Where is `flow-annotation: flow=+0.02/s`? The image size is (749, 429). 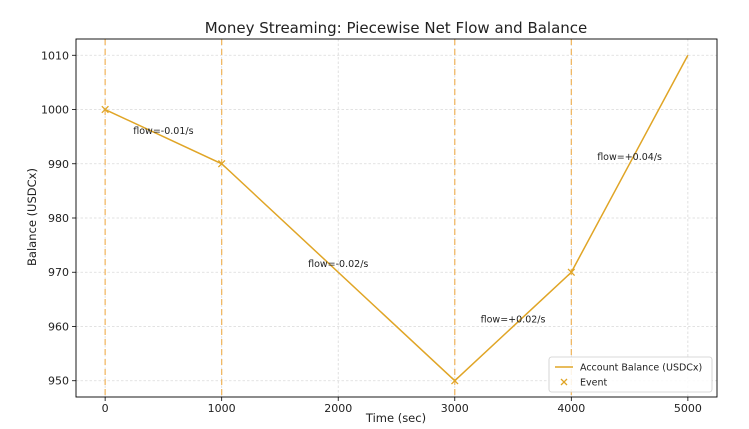
flow-annotation: flow=+0.02/s is located at coordinates (513, 320).